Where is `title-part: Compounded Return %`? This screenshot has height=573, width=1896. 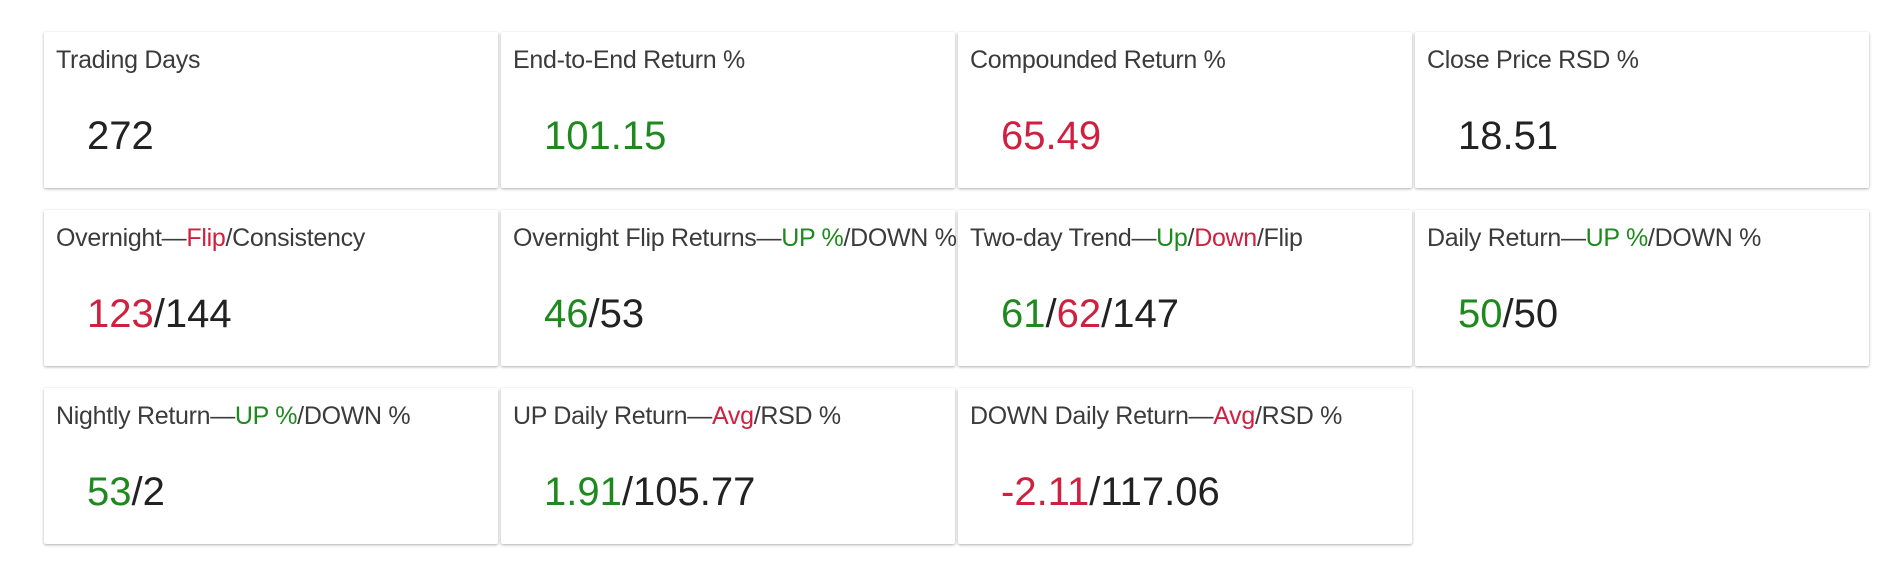 title-part: Compounded Return % is located at coordinates (1098, 60).